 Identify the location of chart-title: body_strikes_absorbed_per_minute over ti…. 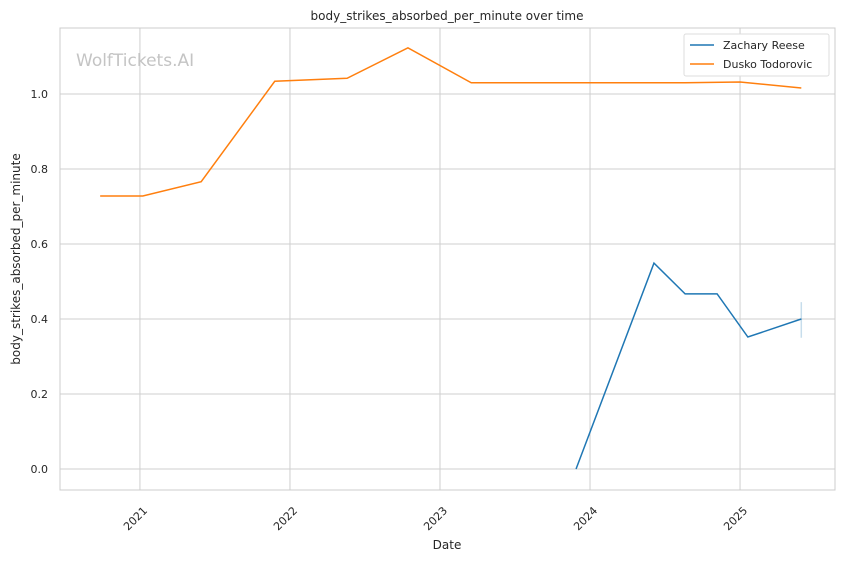
(447, 16).